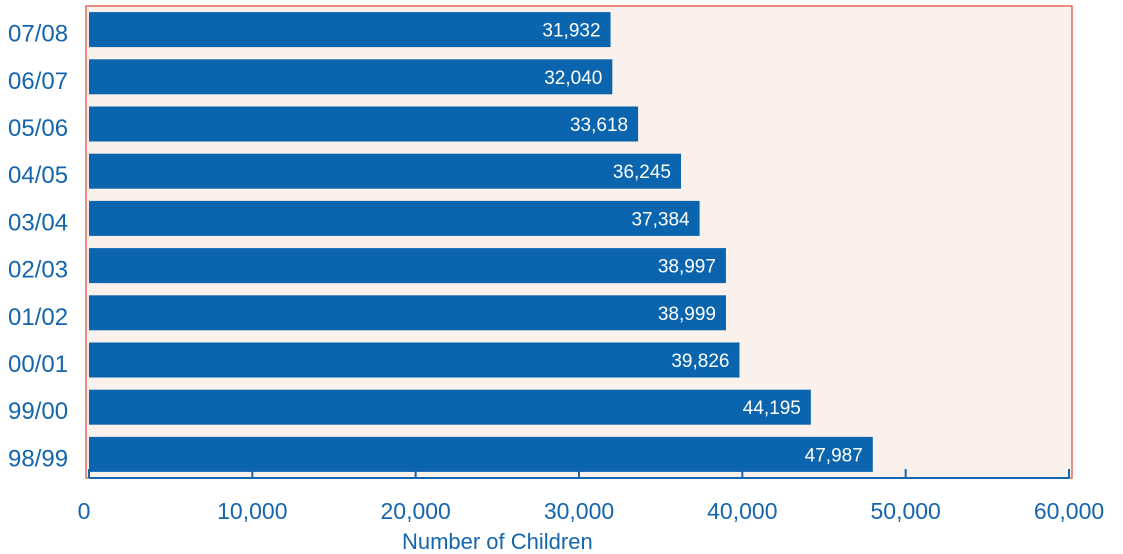  Describe the element at coordinates (742, 511) in the screenshot. I see `x-tick-label: 40,000` at that location.